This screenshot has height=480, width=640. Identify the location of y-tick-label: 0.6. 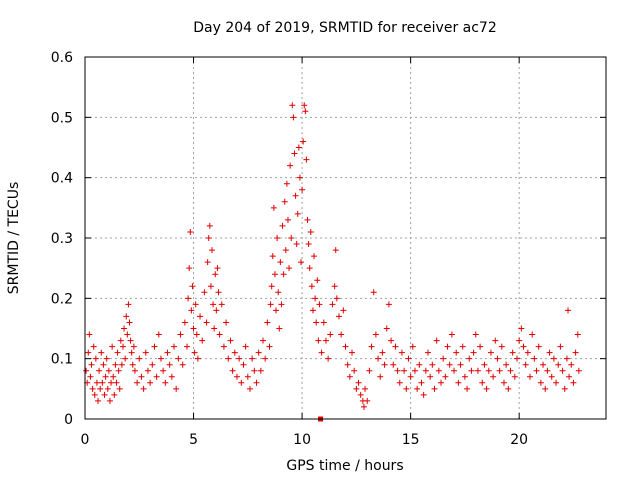
(62, 58).